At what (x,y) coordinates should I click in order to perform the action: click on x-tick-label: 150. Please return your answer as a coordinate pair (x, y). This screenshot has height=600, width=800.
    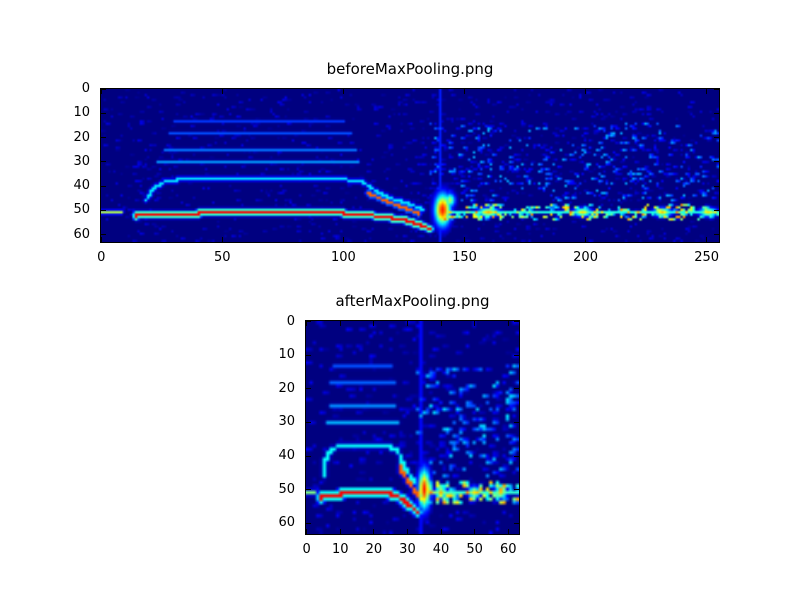
    Looking at the image, I should click on (464, 257).